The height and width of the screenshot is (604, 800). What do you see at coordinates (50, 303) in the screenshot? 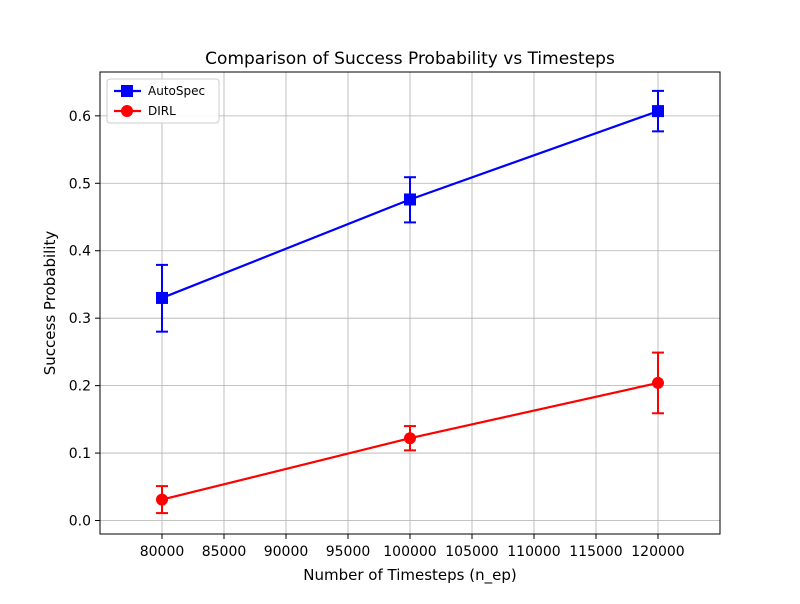
I see `y-axis-label: Success Probability` at bounding box center [50, 303].